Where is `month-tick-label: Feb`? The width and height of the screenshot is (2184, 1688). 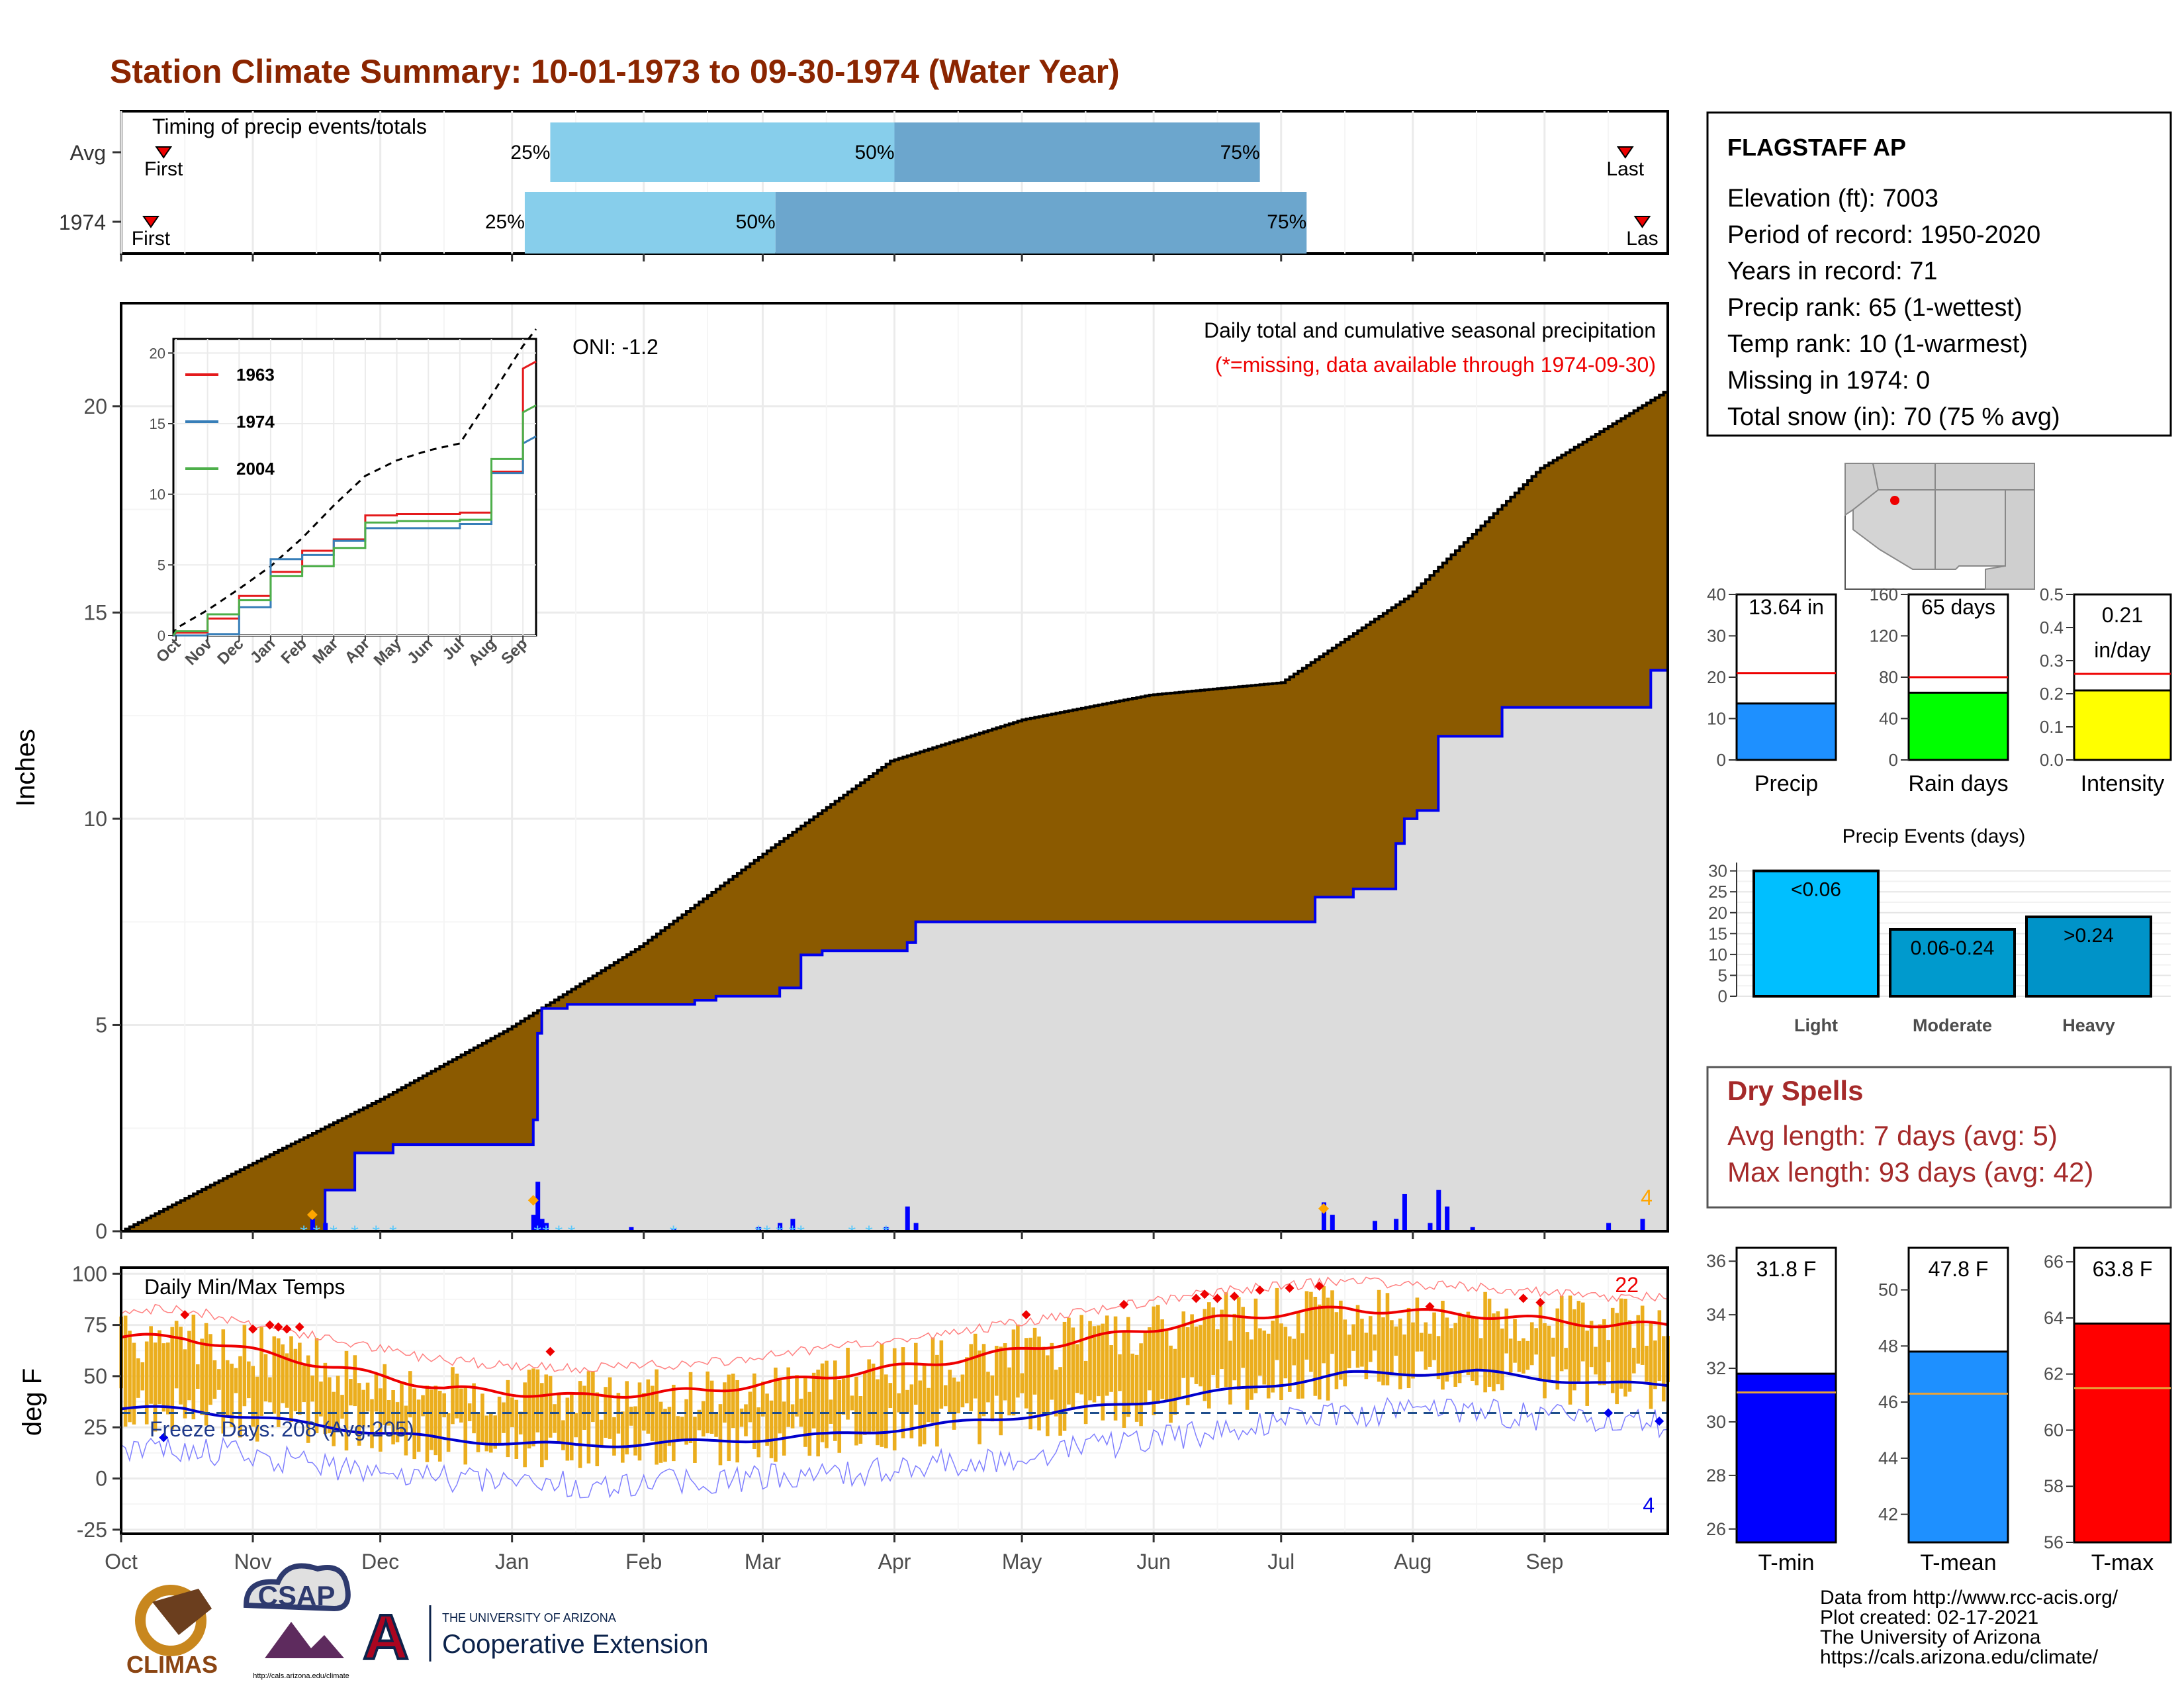 month-tick-label: Feb is located at coordinates (643, 1561).